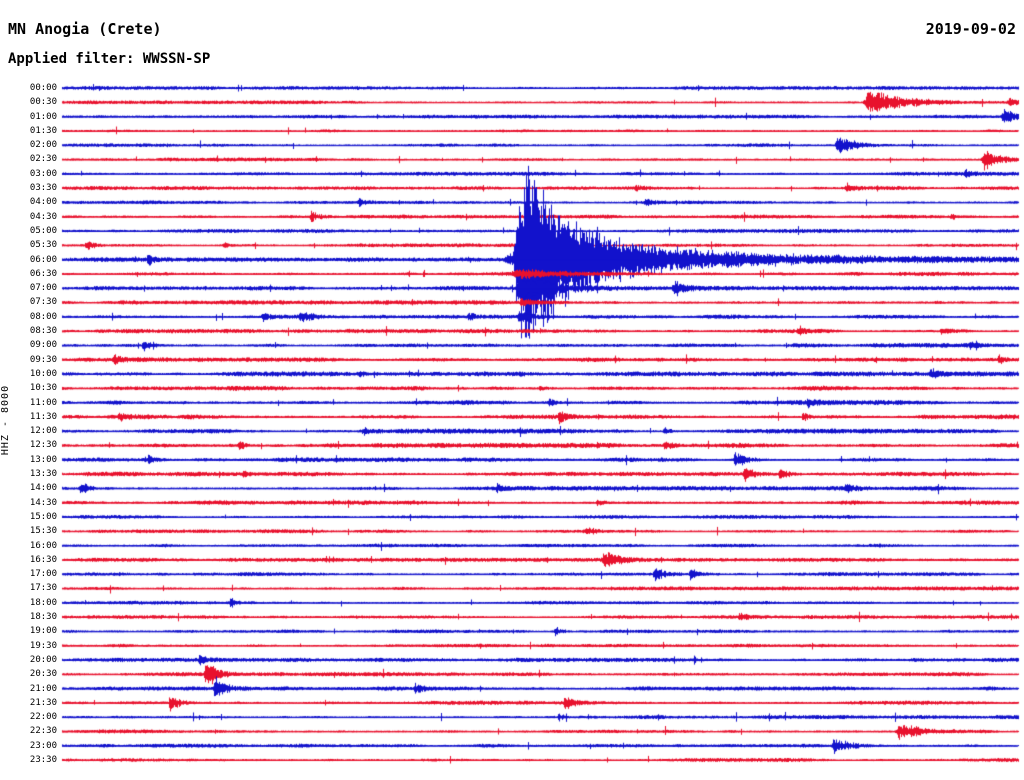  I want to click on time-label: 04:30, so click(43, 216).